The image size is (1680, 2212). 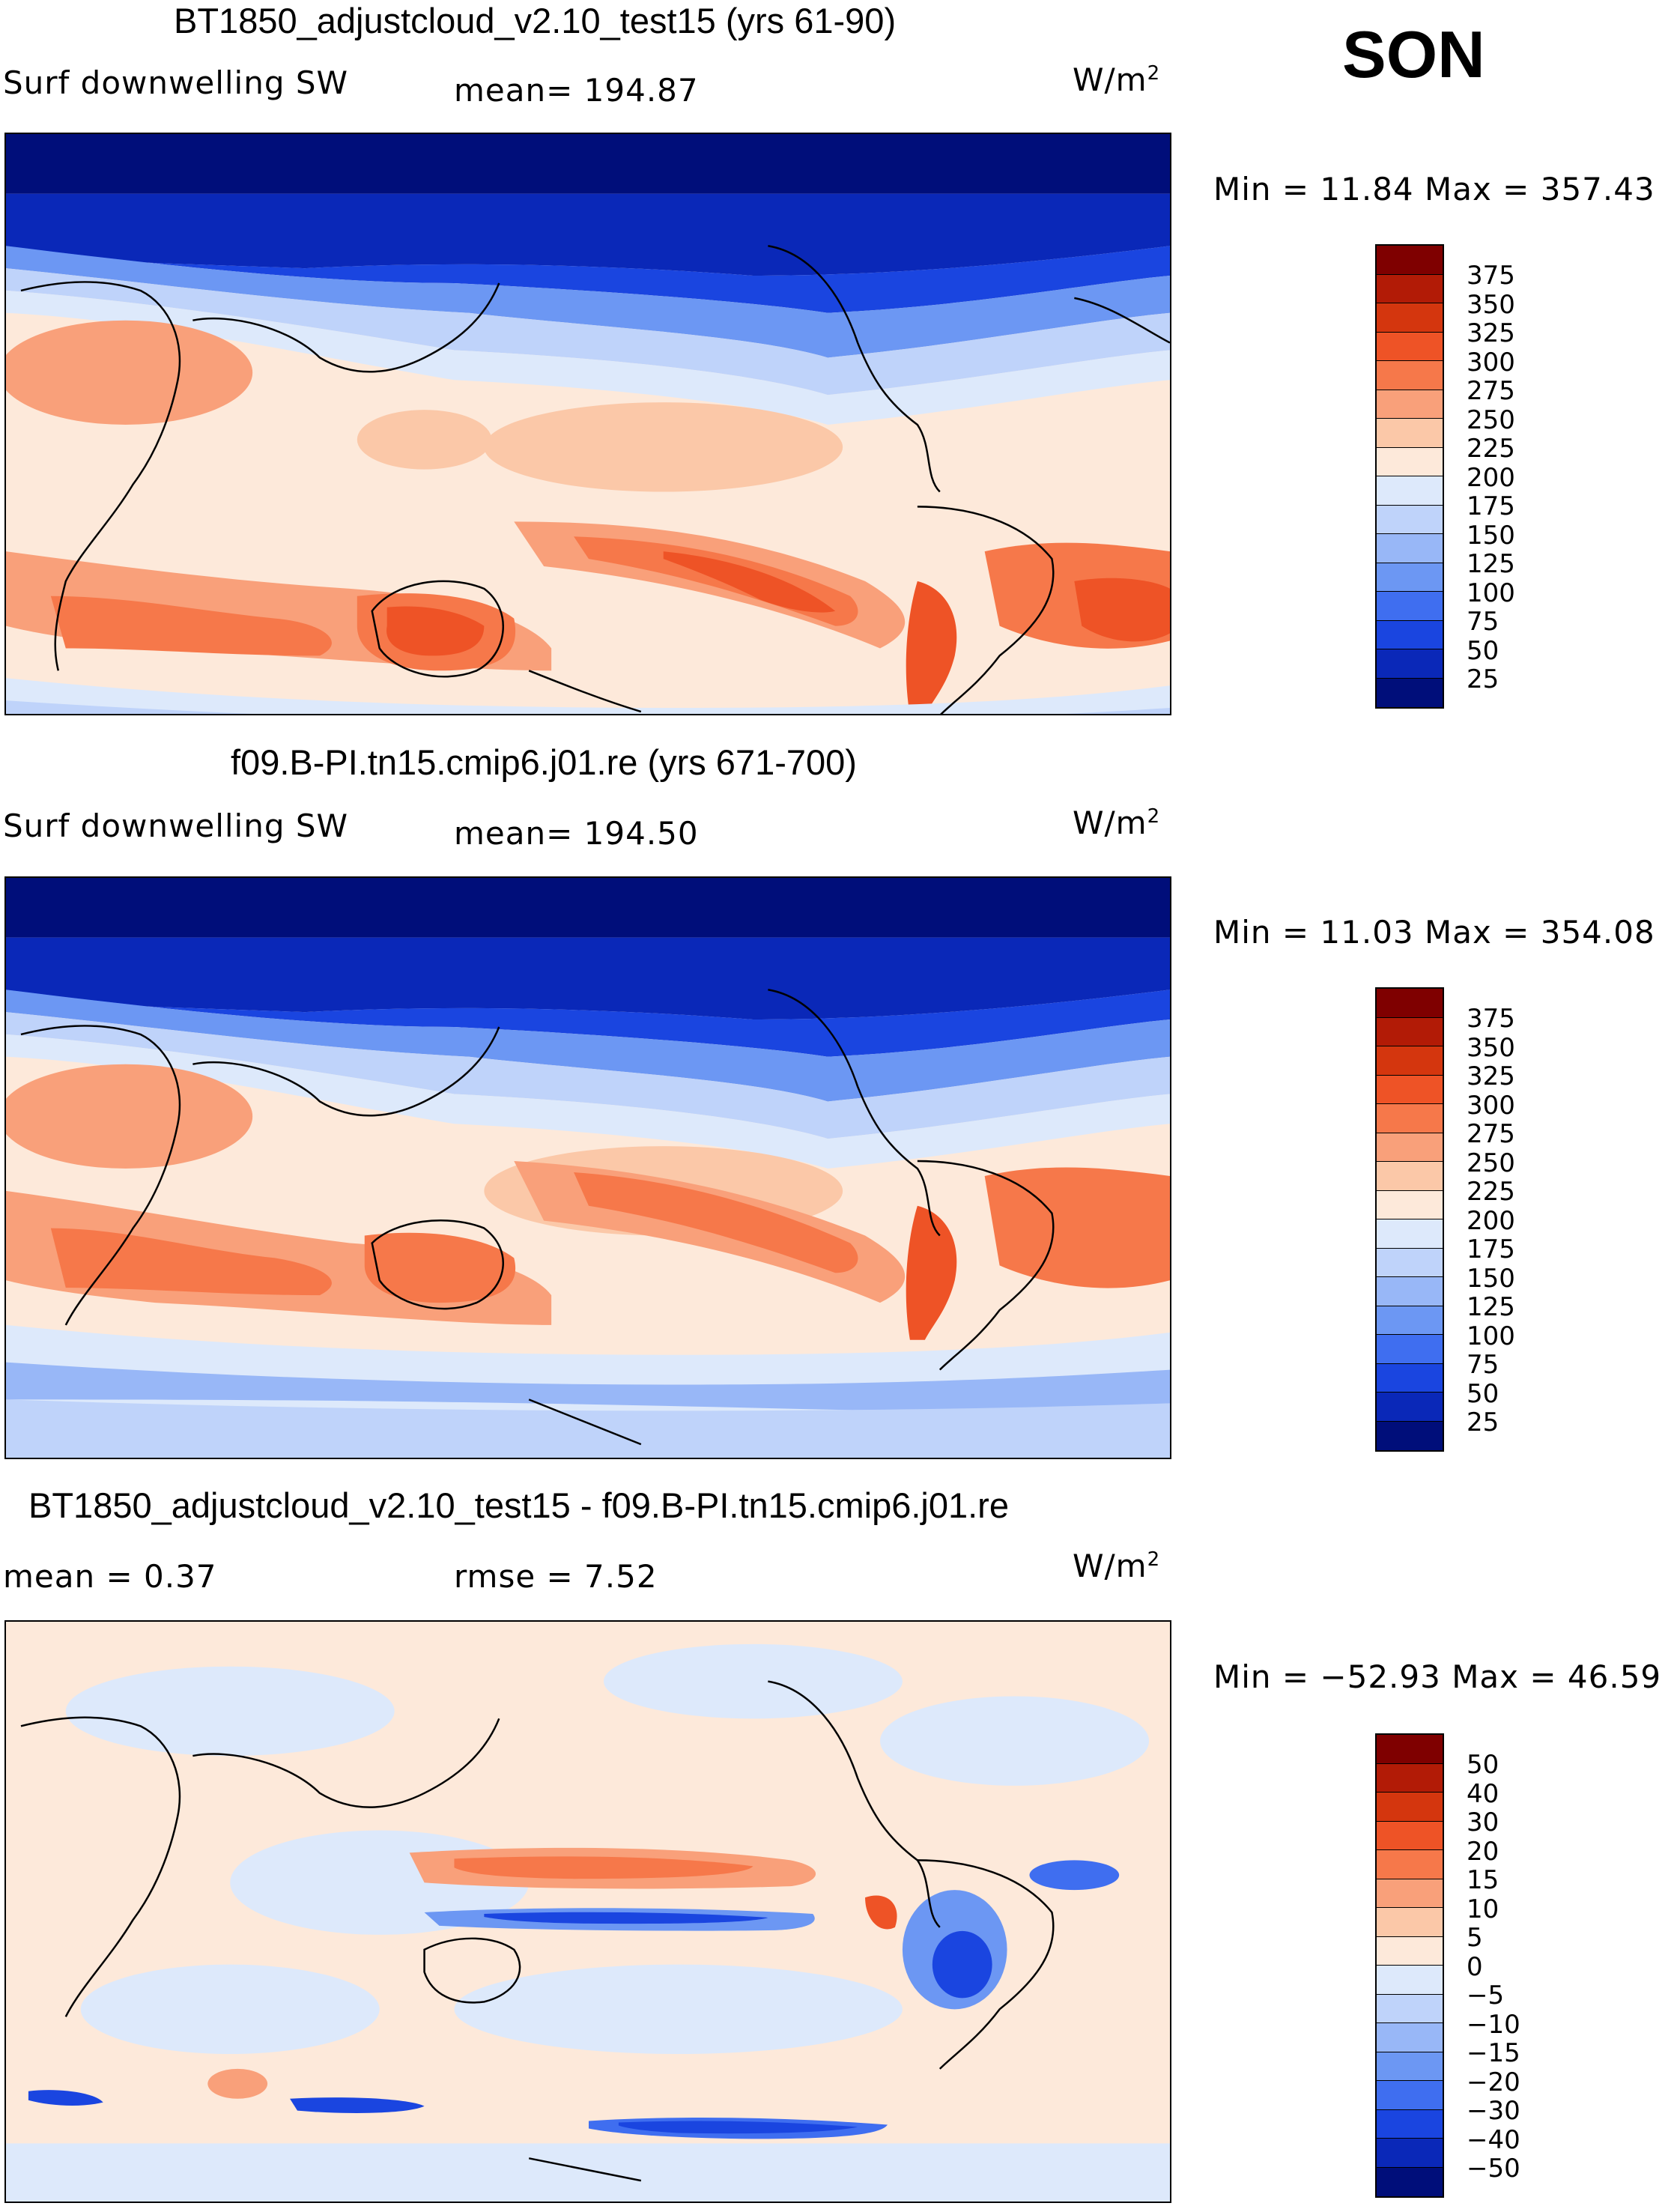 I want to click on colorbar-tick: −20, so click(x=1493, y=2082).